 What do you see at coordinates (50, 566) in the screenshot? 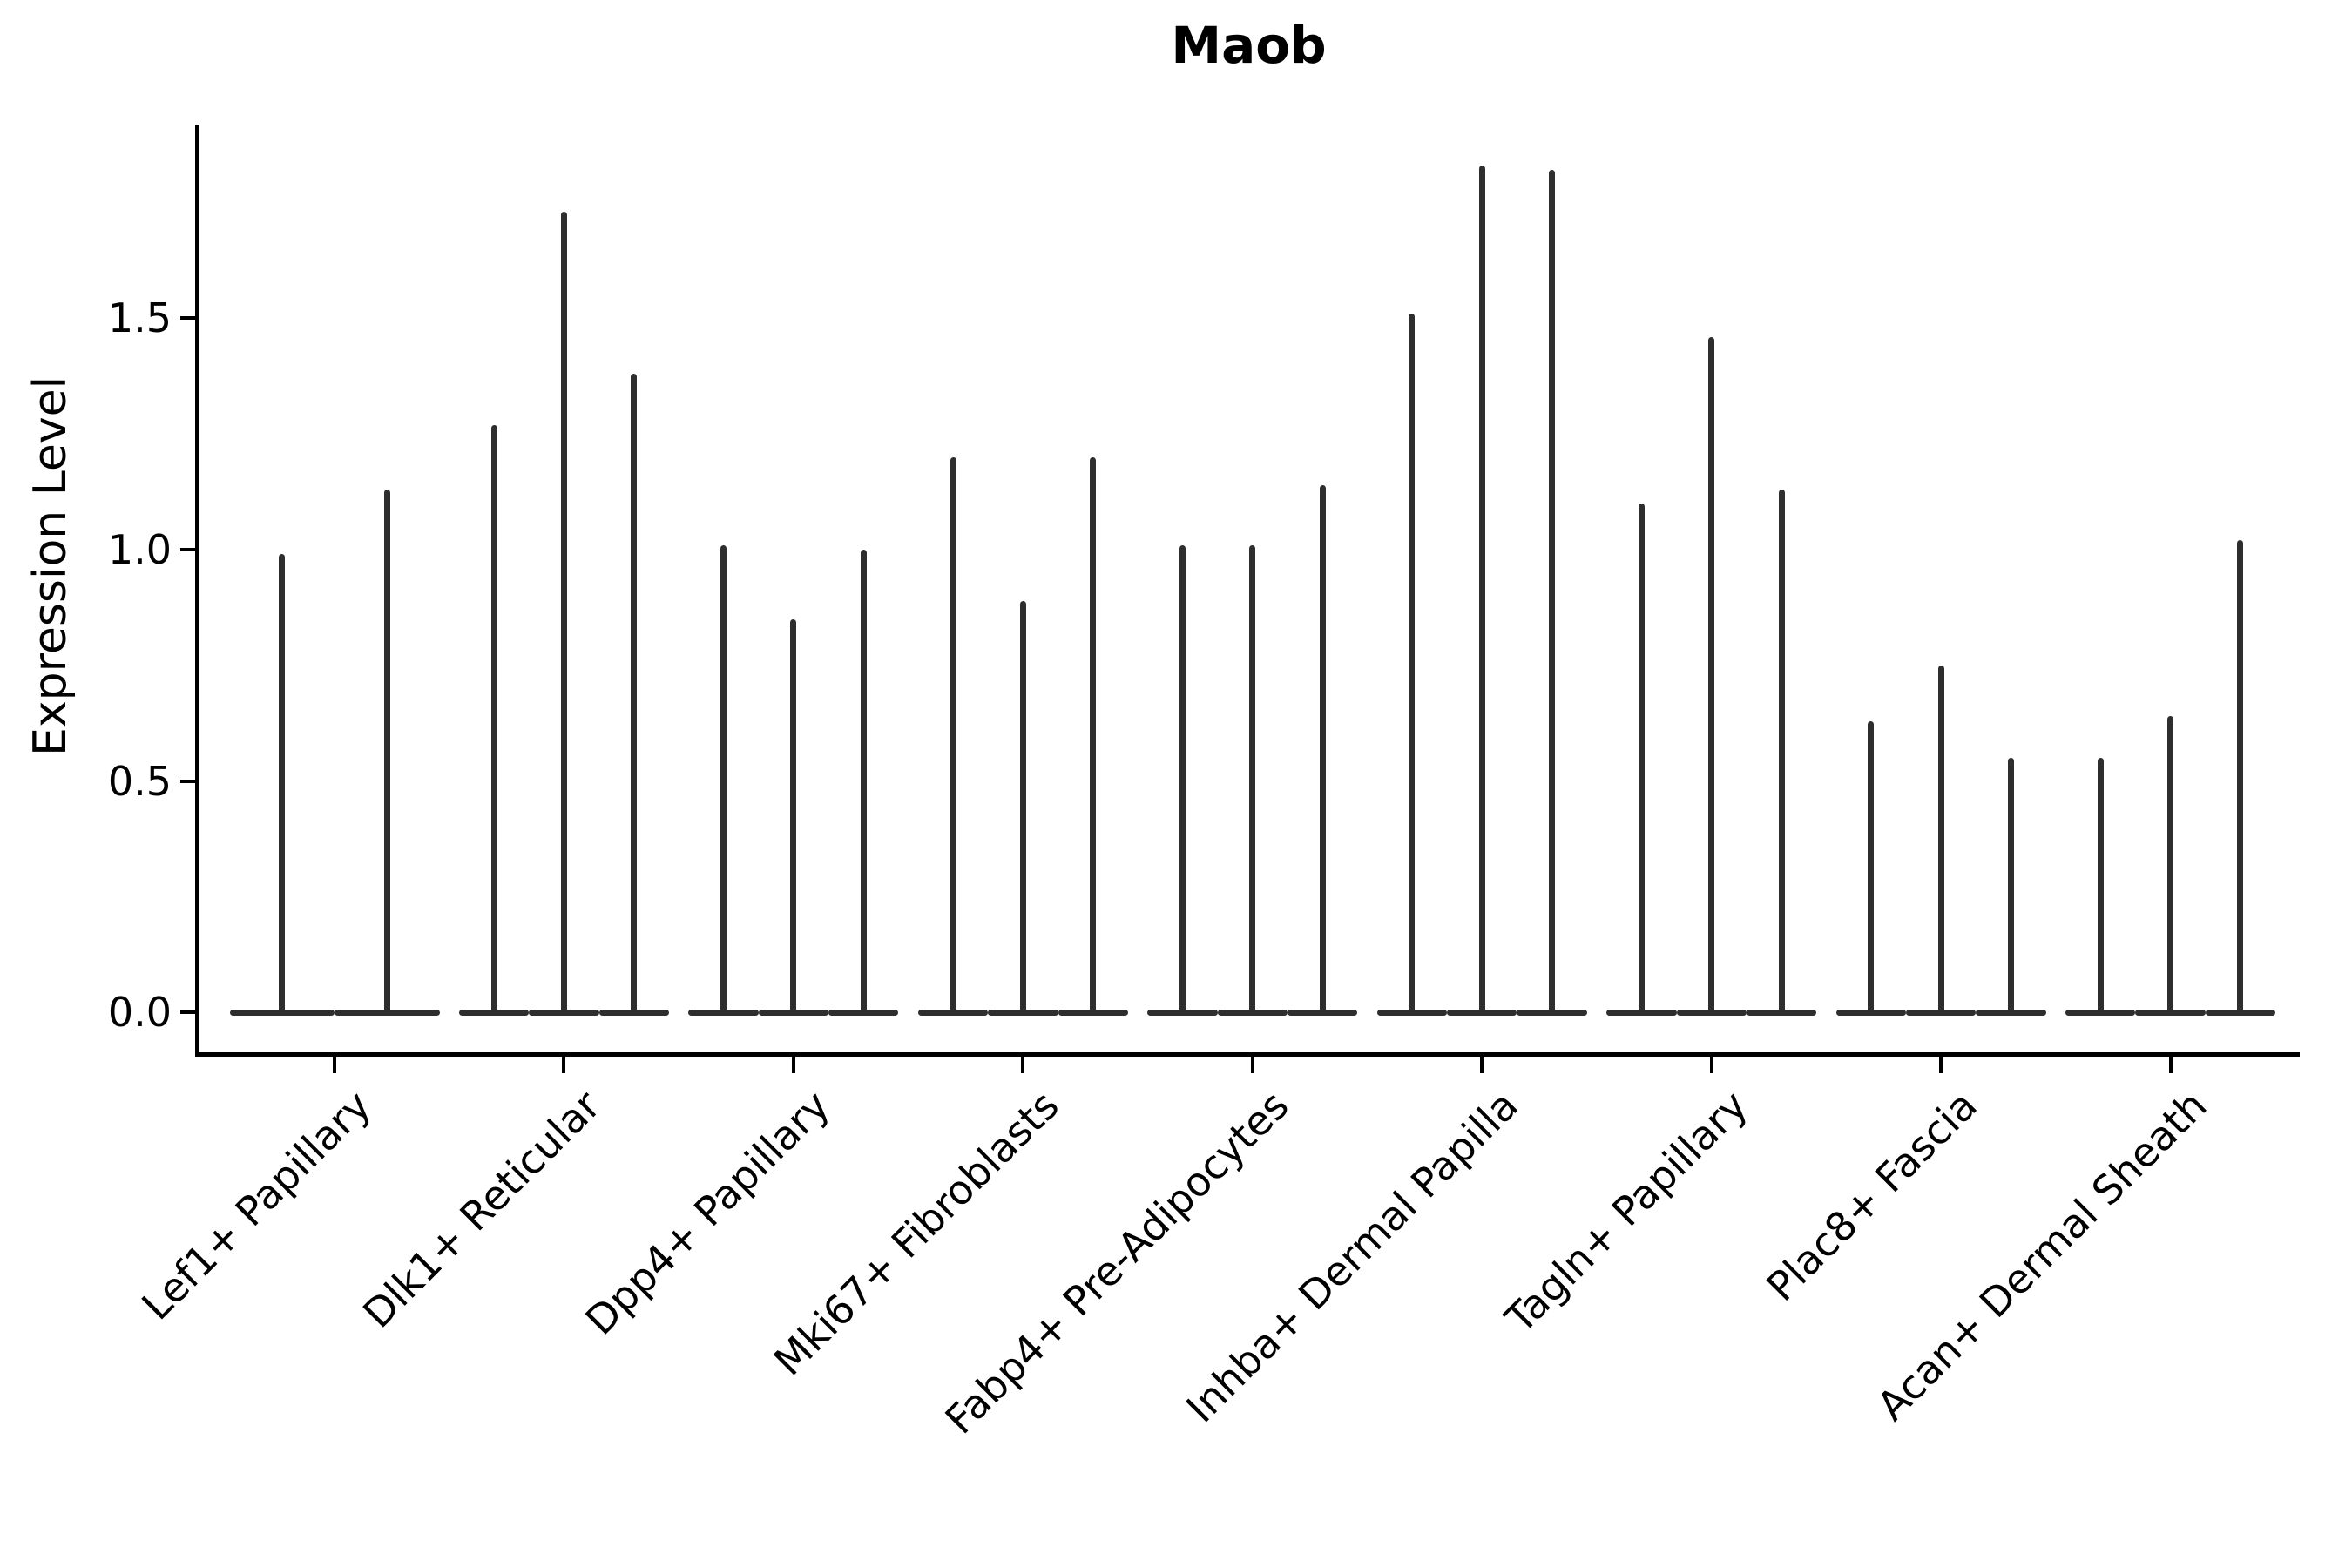
I see `y-axis-label: Expression Level` at bounding box center [50, 566].